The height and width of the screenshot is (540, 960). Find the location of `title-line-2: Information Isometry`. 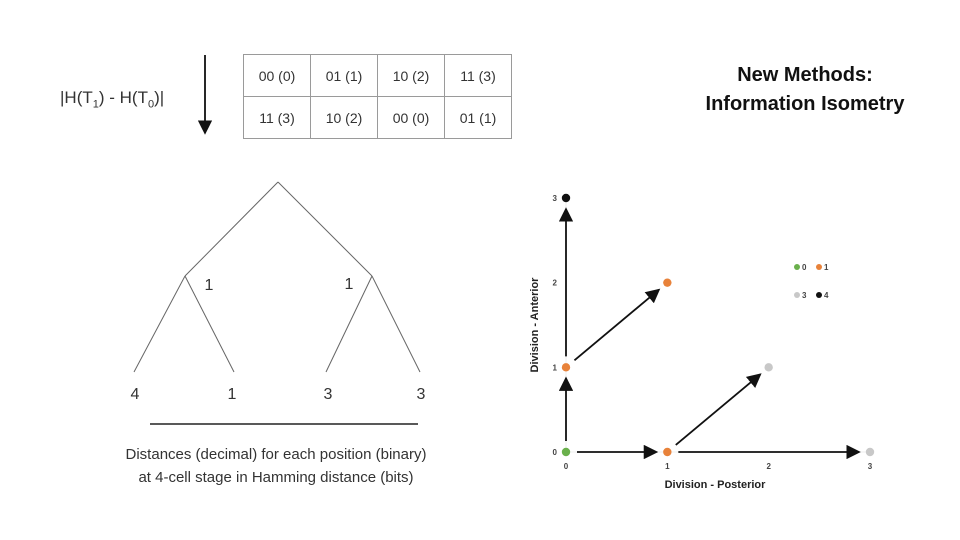

title-line-2: Information Isometry is located at coordinates (805, 104).